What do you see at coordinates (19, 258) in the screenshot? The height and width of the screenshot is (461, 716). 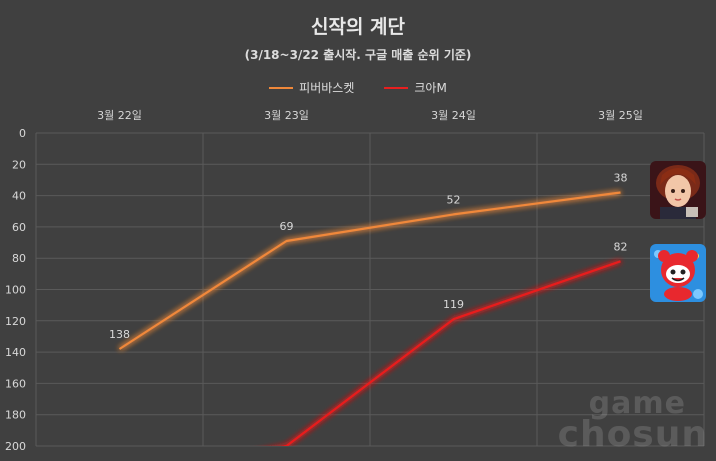 I see `y-tick-label: 80` at bounding box center [19, 258].